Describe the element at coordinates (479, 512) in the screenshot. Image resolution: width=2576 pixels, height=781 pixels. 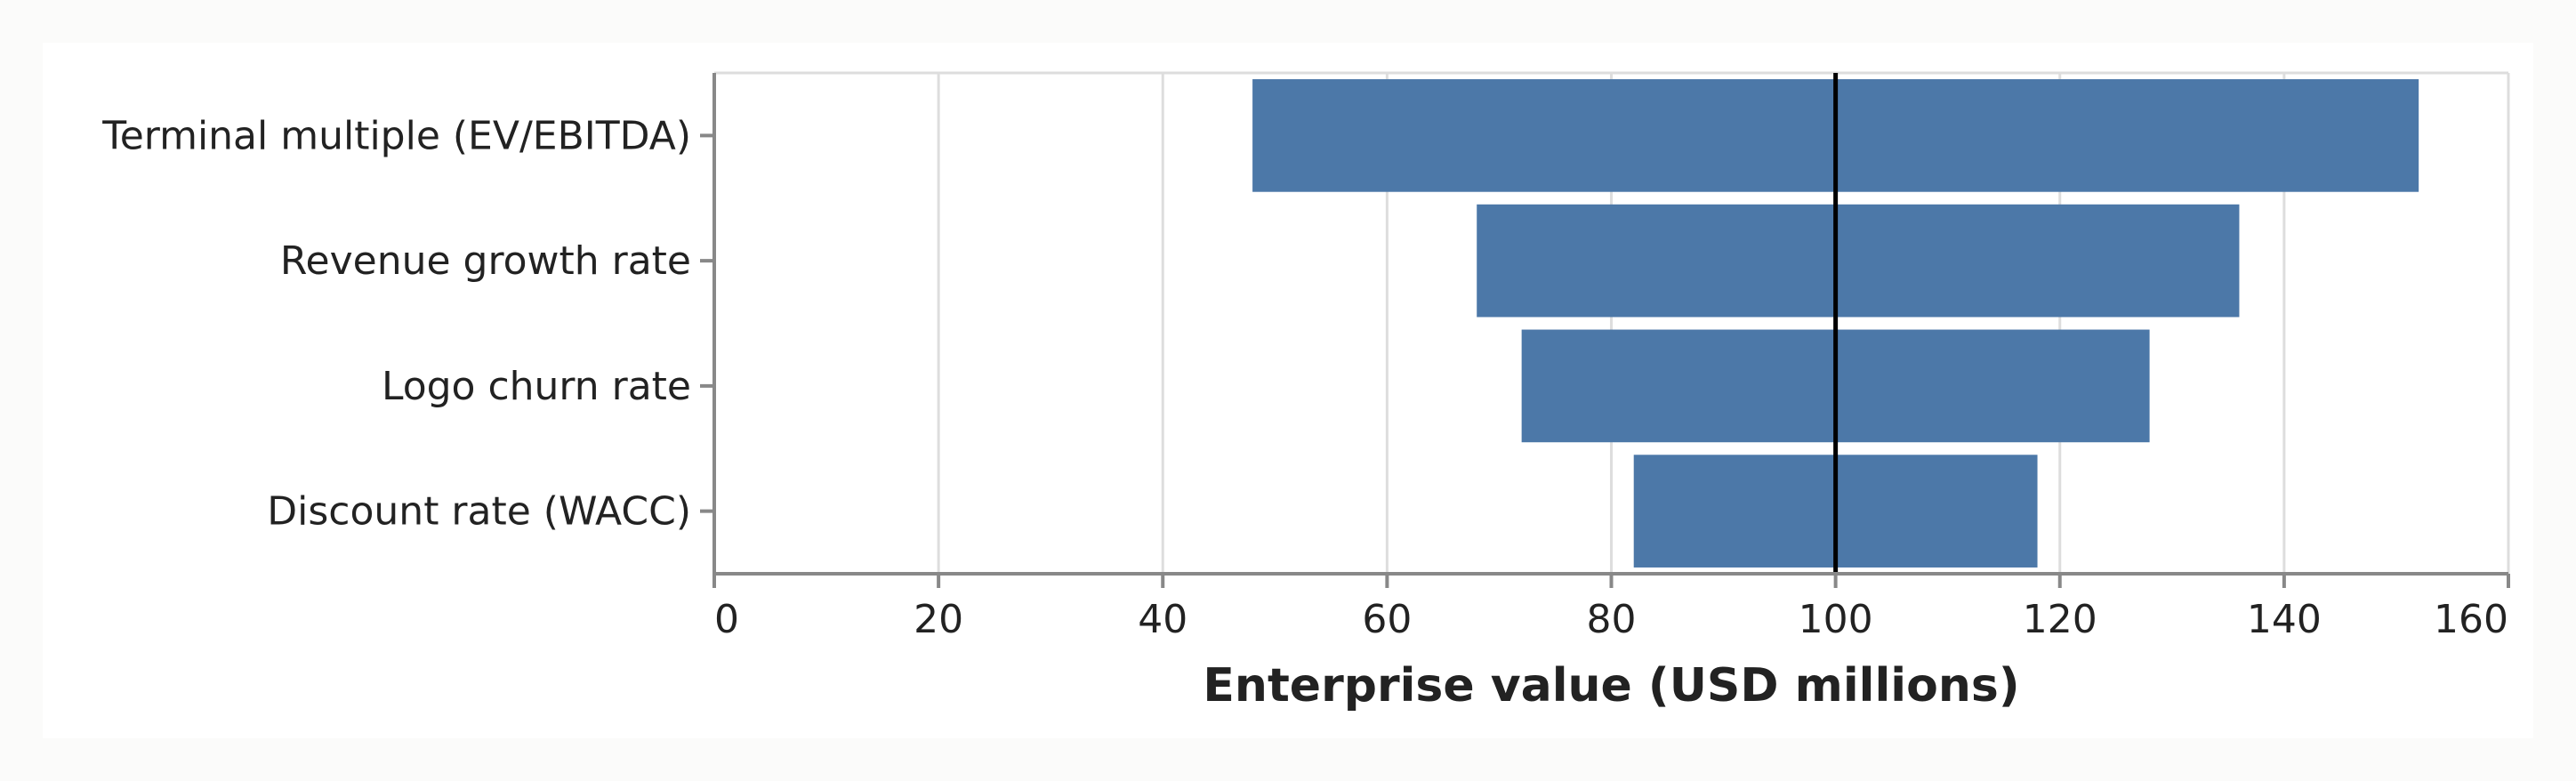
I see `category-label: Discount rate (WACC)` at that location.